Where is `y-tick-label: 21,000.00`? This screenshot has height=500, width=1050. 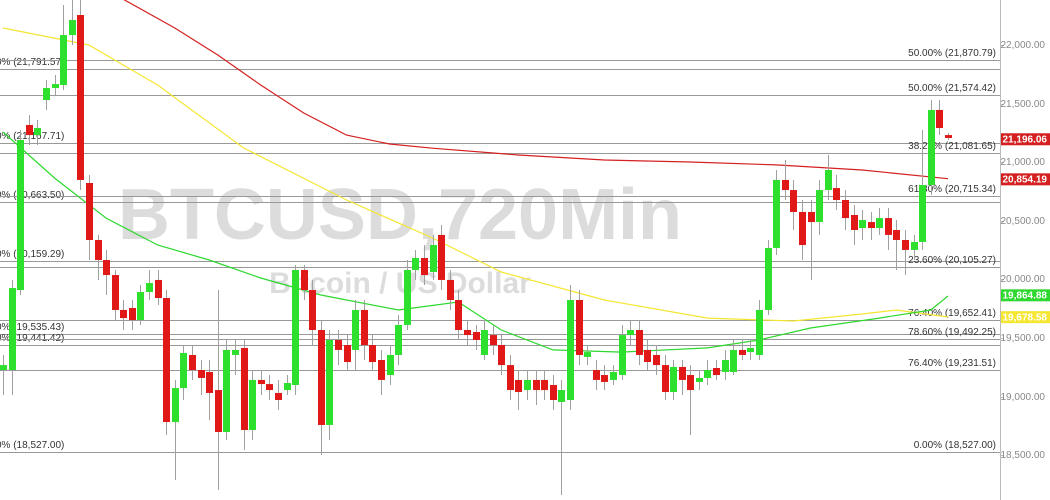
y-tick-label: 21,000.00 is located at coordinates (1023, 162).